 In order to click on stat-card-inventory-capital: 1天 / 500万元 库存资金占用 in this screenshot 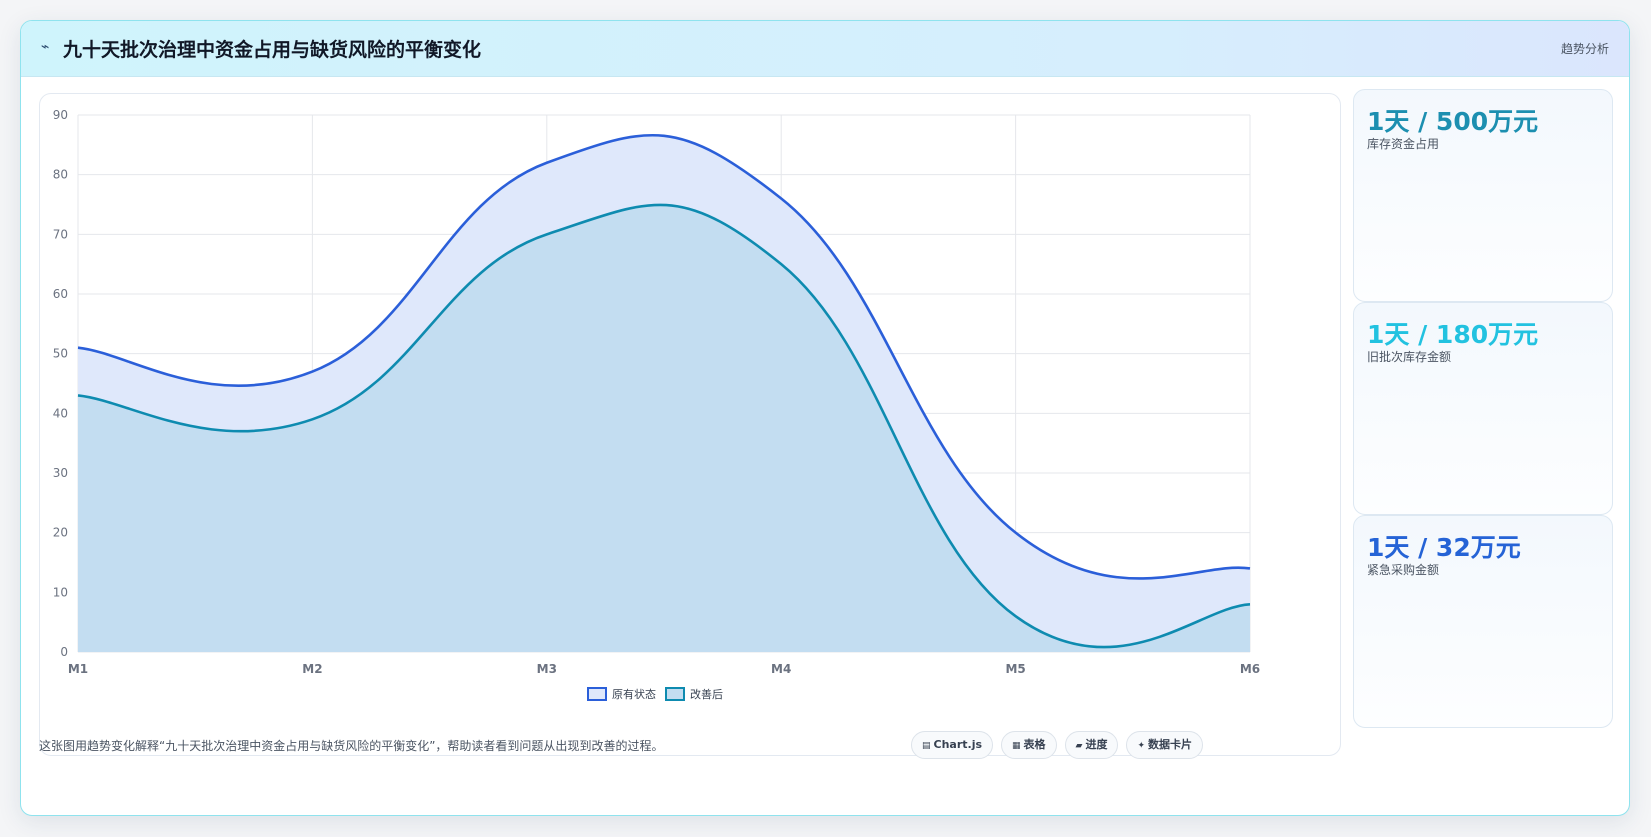, I will do `click(1483, 195)`.